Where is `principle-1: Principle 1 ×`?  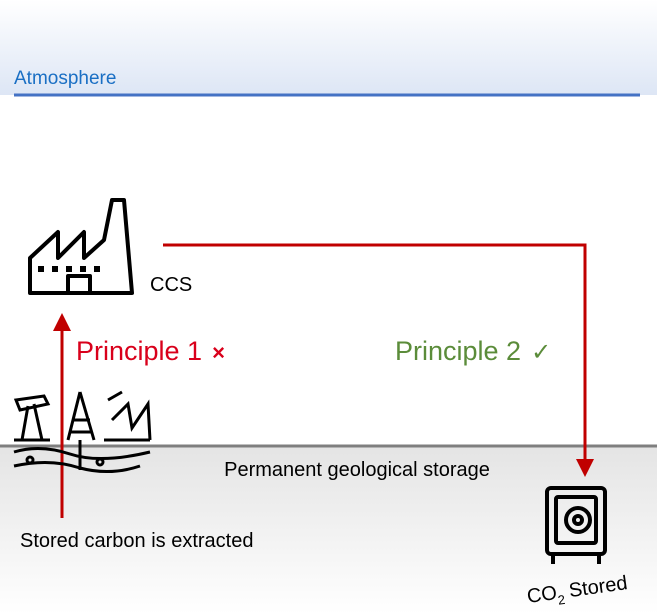
principle-1: Principle 1 × is located at coordinates (150, 351).